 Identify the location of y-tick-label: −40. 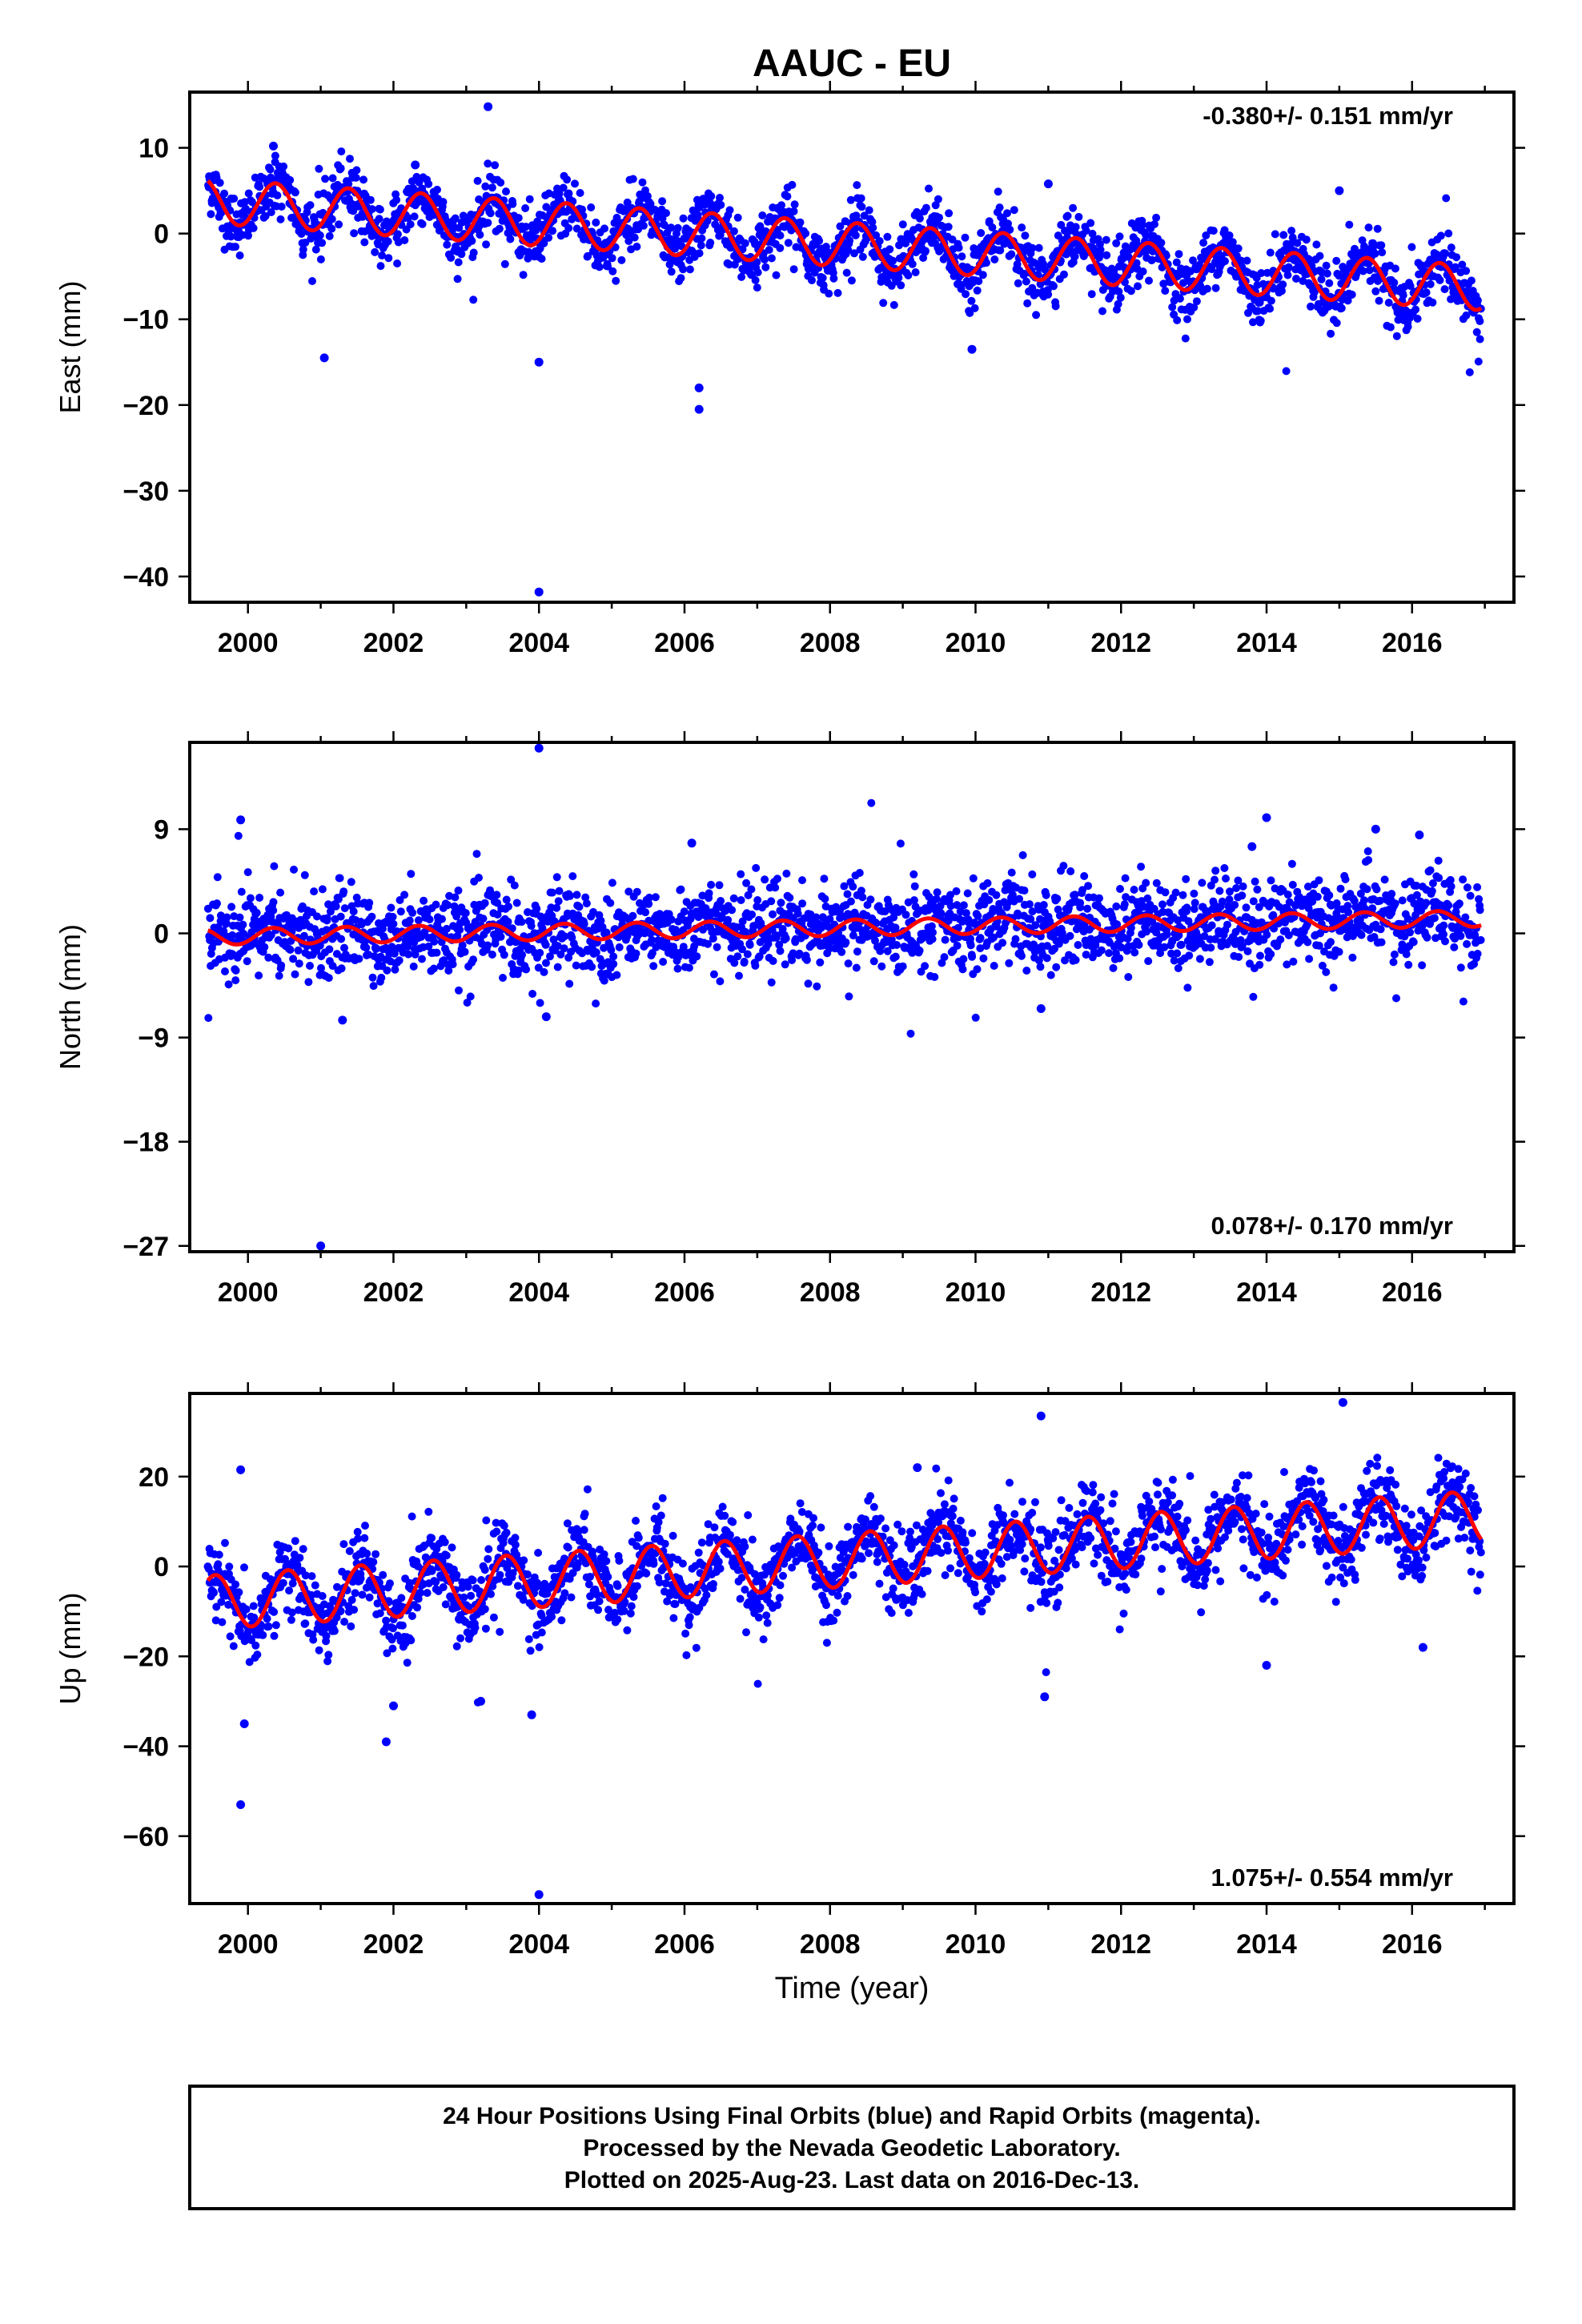
(145, 577).